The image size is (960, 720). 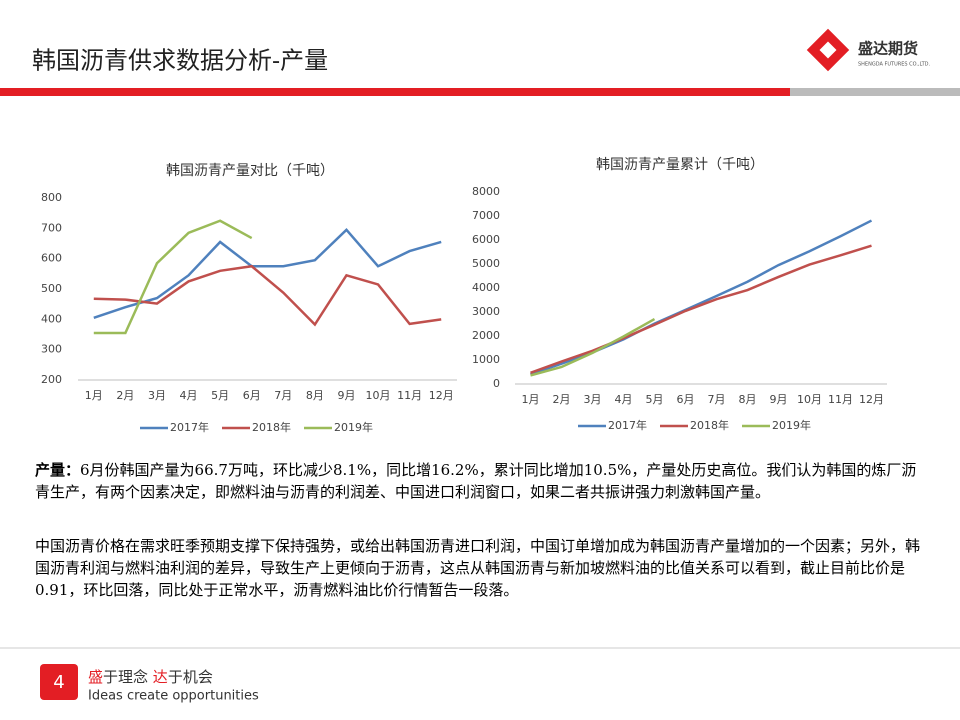 I want to click on y-tick-label: 7000, so click(x=486, y=215).